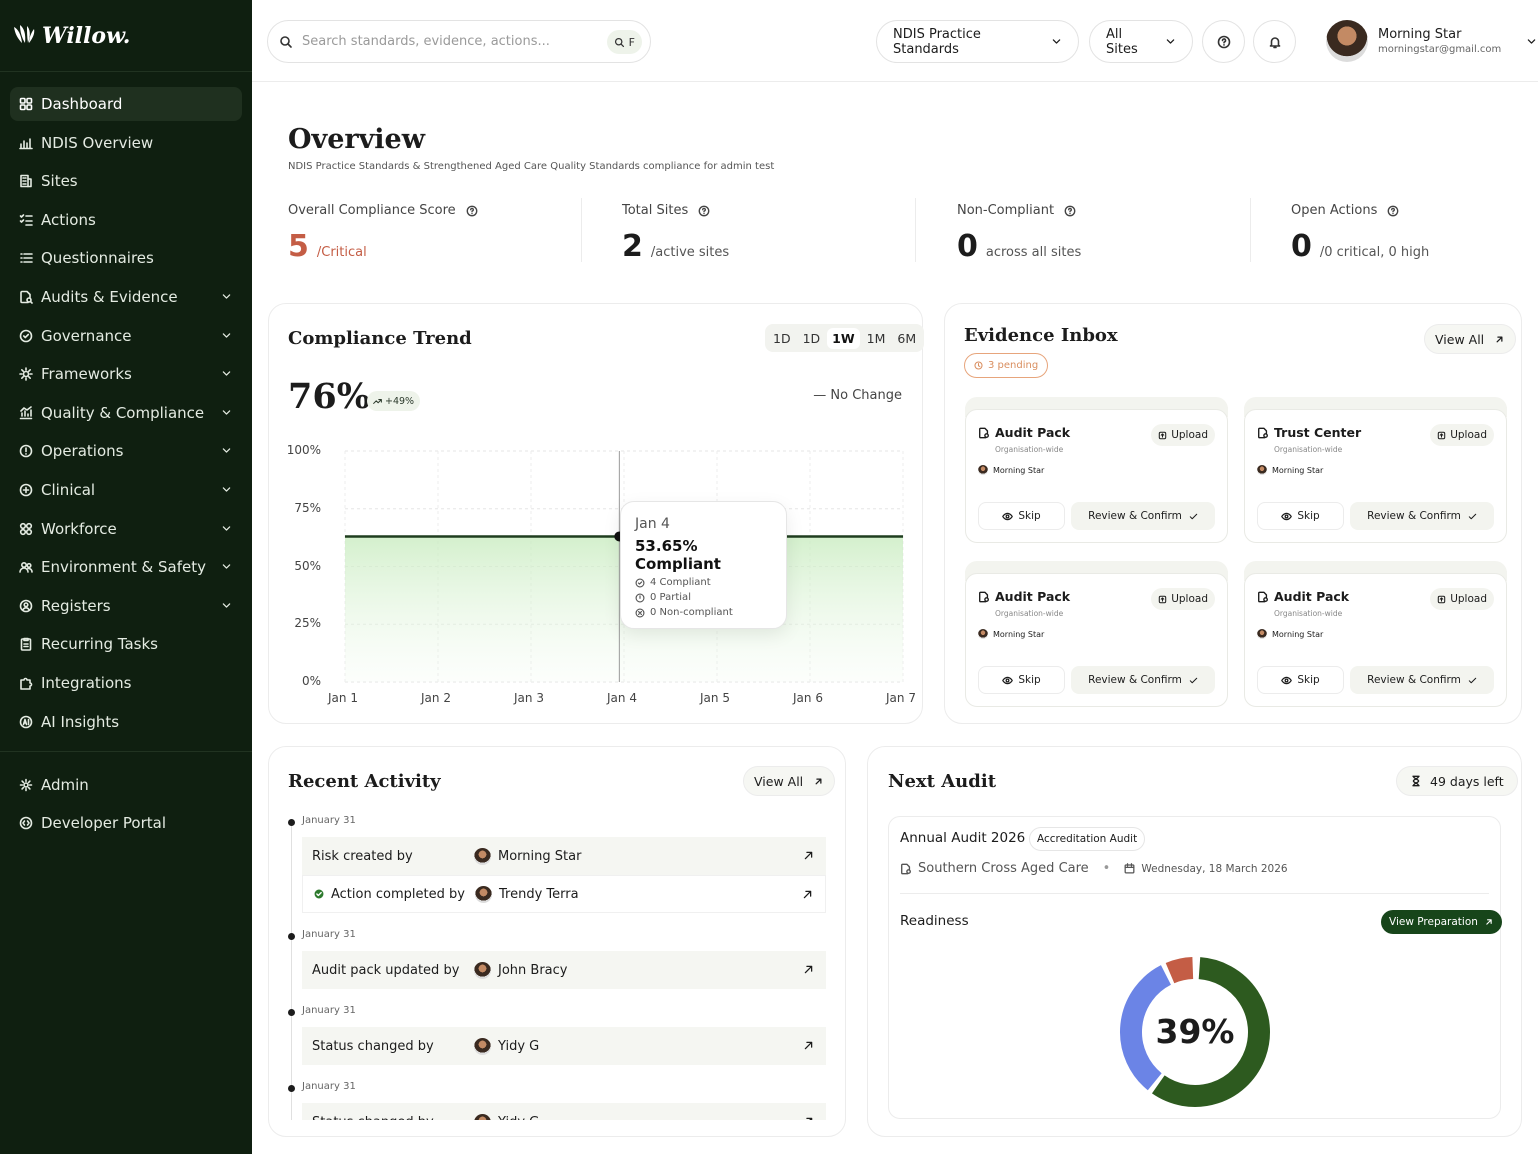 The image size is (1538, 1154). Describe the element at coordinates (341, 252) in the screenshot. I see `stat-suffix: /Critical` at that location.